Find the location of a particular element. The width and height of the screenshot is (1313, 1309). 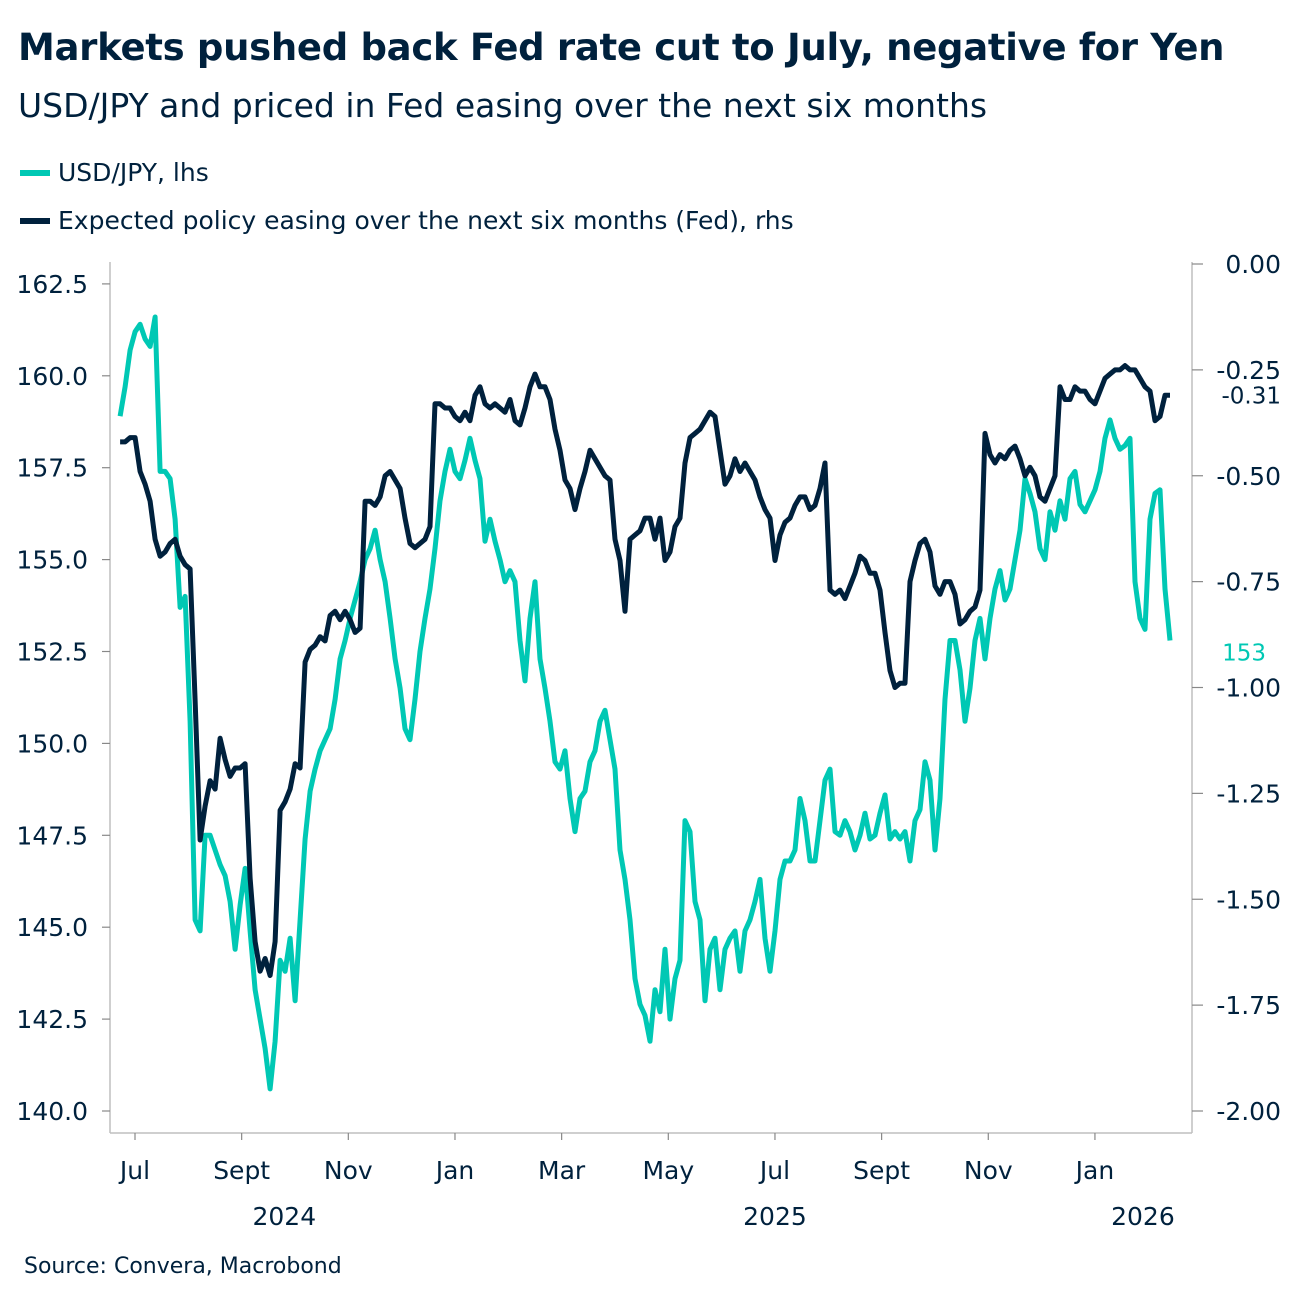

x-axis-year-label: 2026 is located at coordinates (1143, 1216).